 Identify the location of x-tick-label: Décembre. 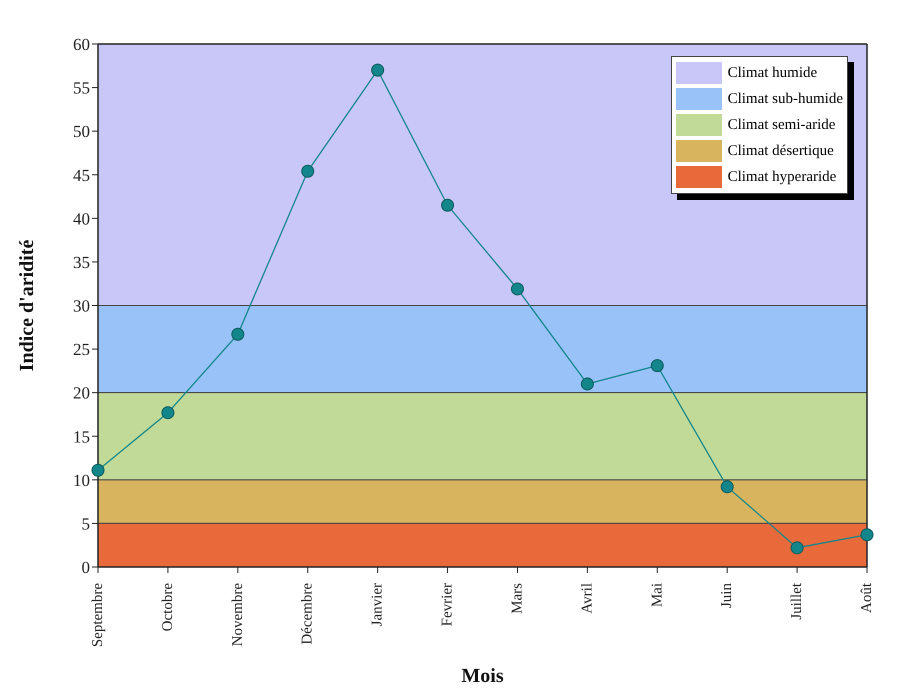
(308, 613).